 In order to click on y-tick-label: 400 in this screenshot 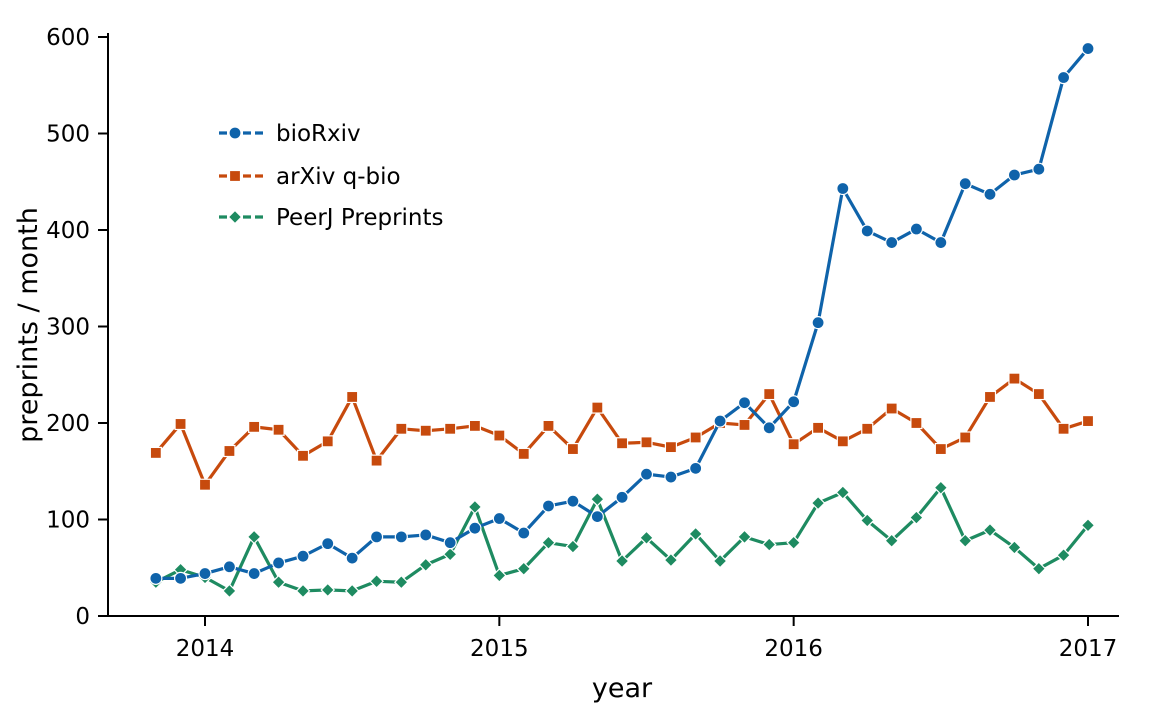, I will do `click(68, 231)`.